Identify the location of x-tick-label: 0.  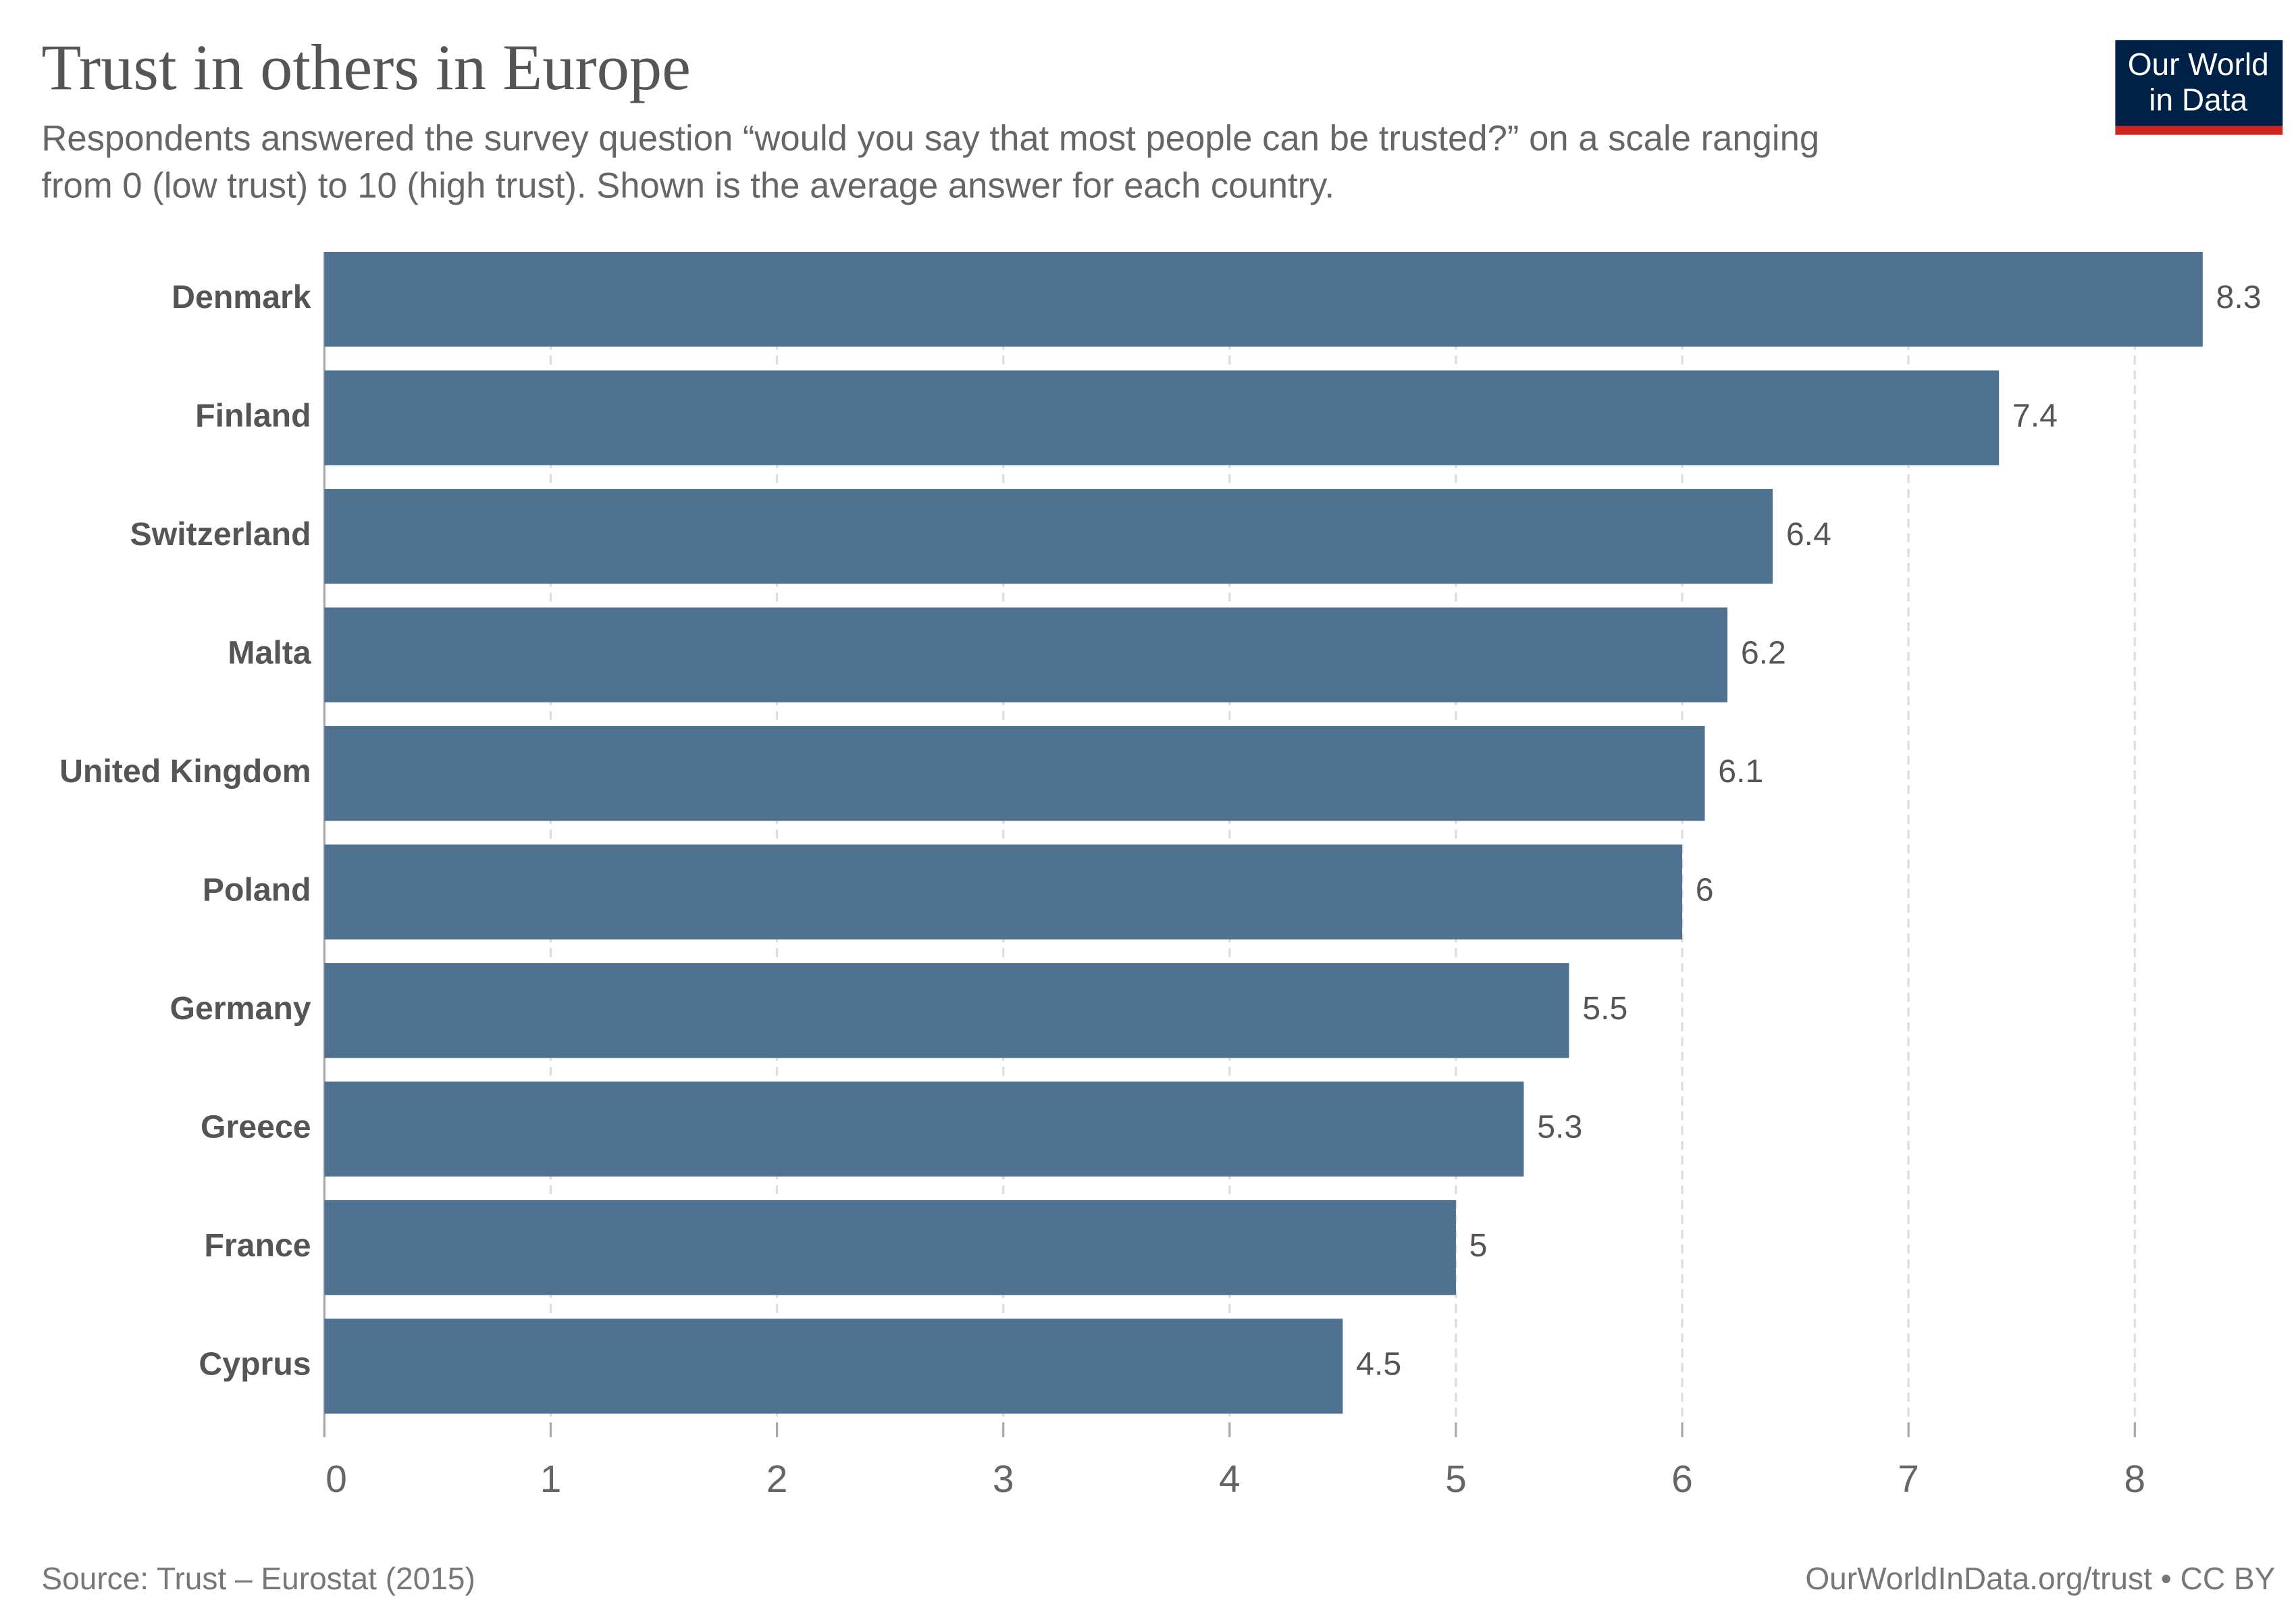
(336, 1479).